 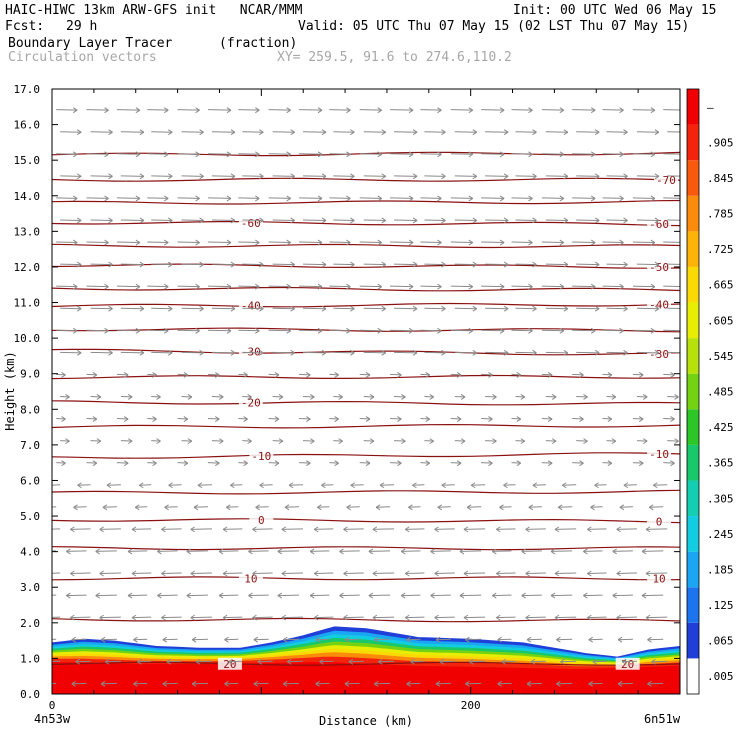 What do you see at coordinates (471, 705) in the screenshot?
I see `x-tick-label: 200` at bounding box center [471, 705].